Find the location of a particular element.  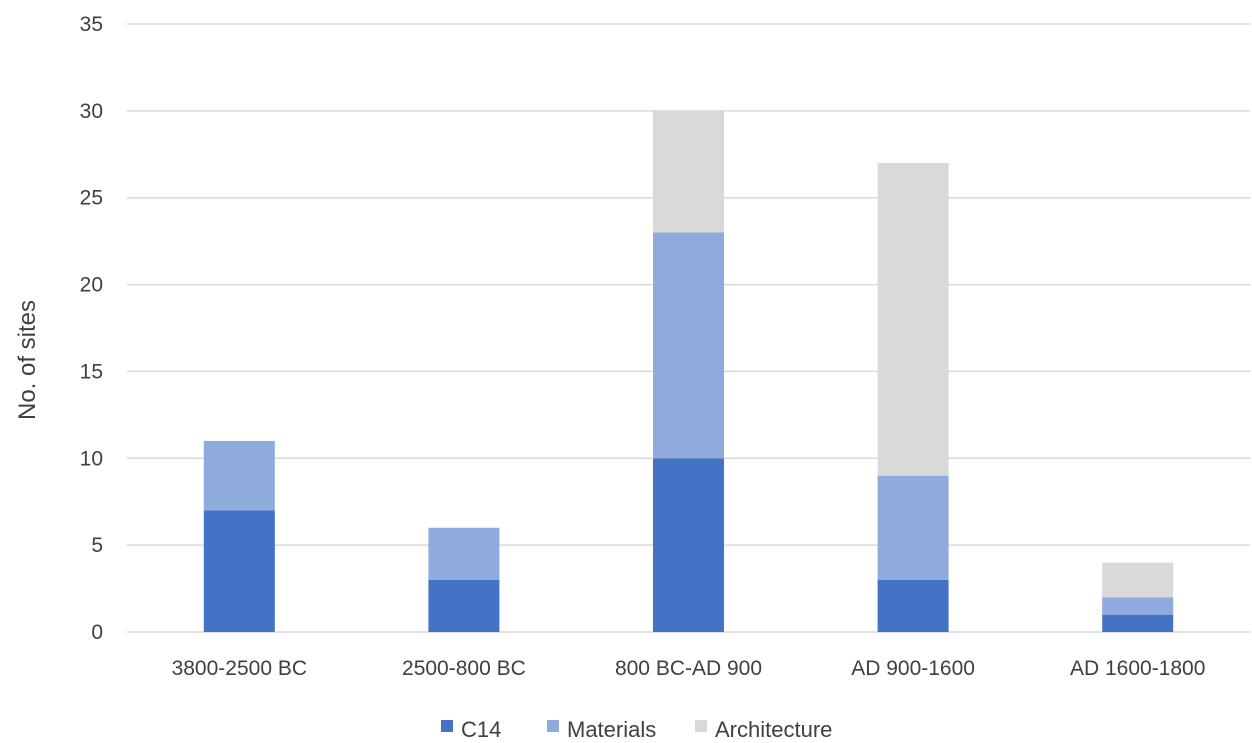

y-tick-label: 10 is located at coordinates (91, 458).